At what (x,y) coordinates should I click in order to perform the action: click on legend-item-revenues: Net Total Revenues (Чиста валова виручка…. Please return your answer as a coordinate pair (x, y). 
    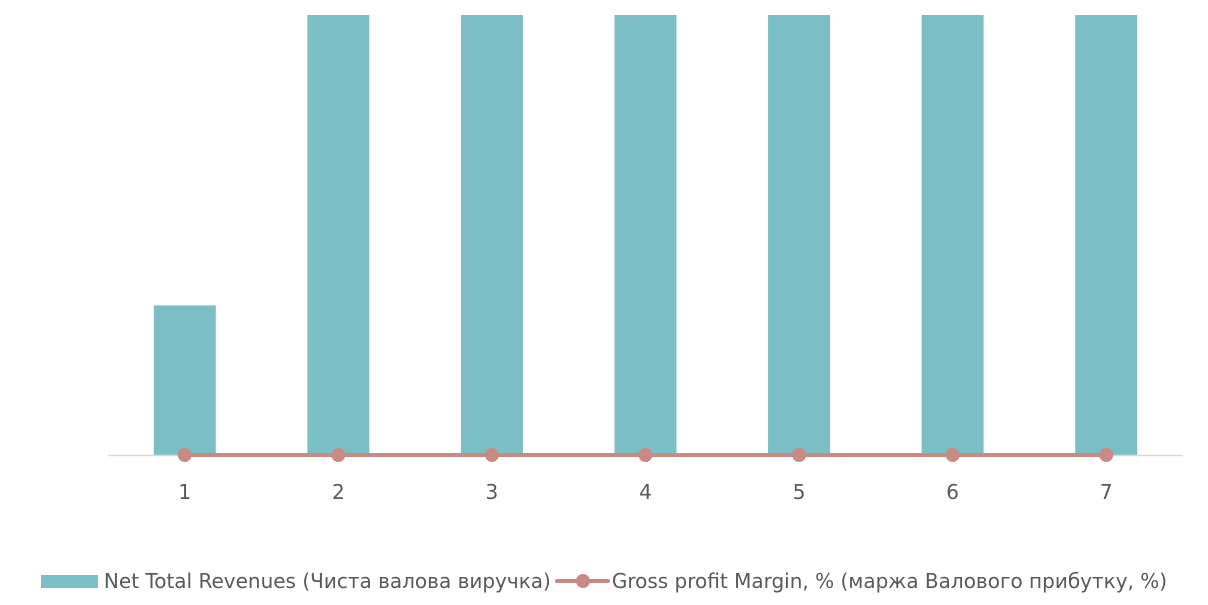
    Looking at the image, I should click on (295, 581).